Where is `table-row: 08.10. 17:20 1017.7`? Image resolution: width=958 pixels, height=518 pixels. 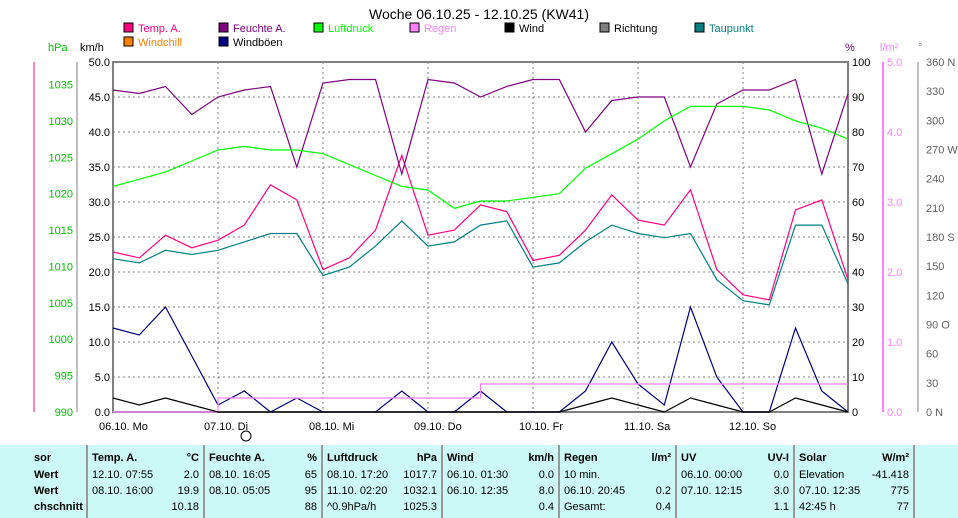
table-row: 08.10. 17:20 1017.7 is located at coordinates (382, 477).